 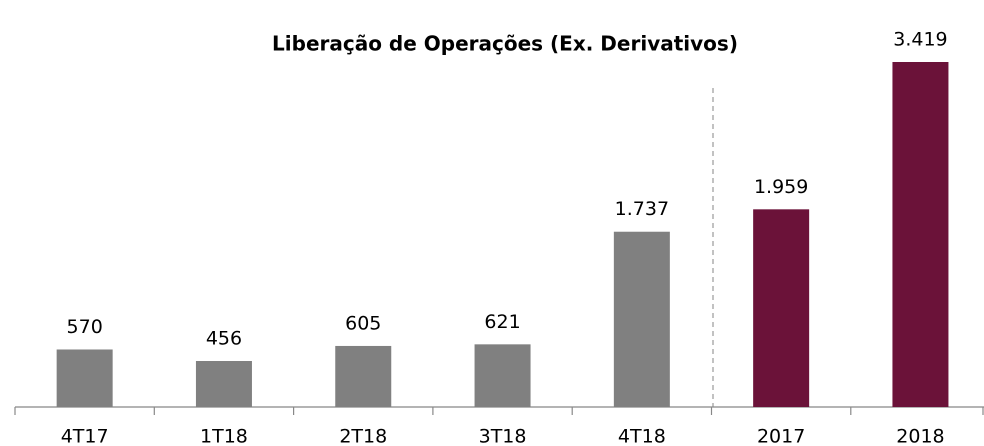 I want to click on value-label: 1.737, so click(x=642, y=209).